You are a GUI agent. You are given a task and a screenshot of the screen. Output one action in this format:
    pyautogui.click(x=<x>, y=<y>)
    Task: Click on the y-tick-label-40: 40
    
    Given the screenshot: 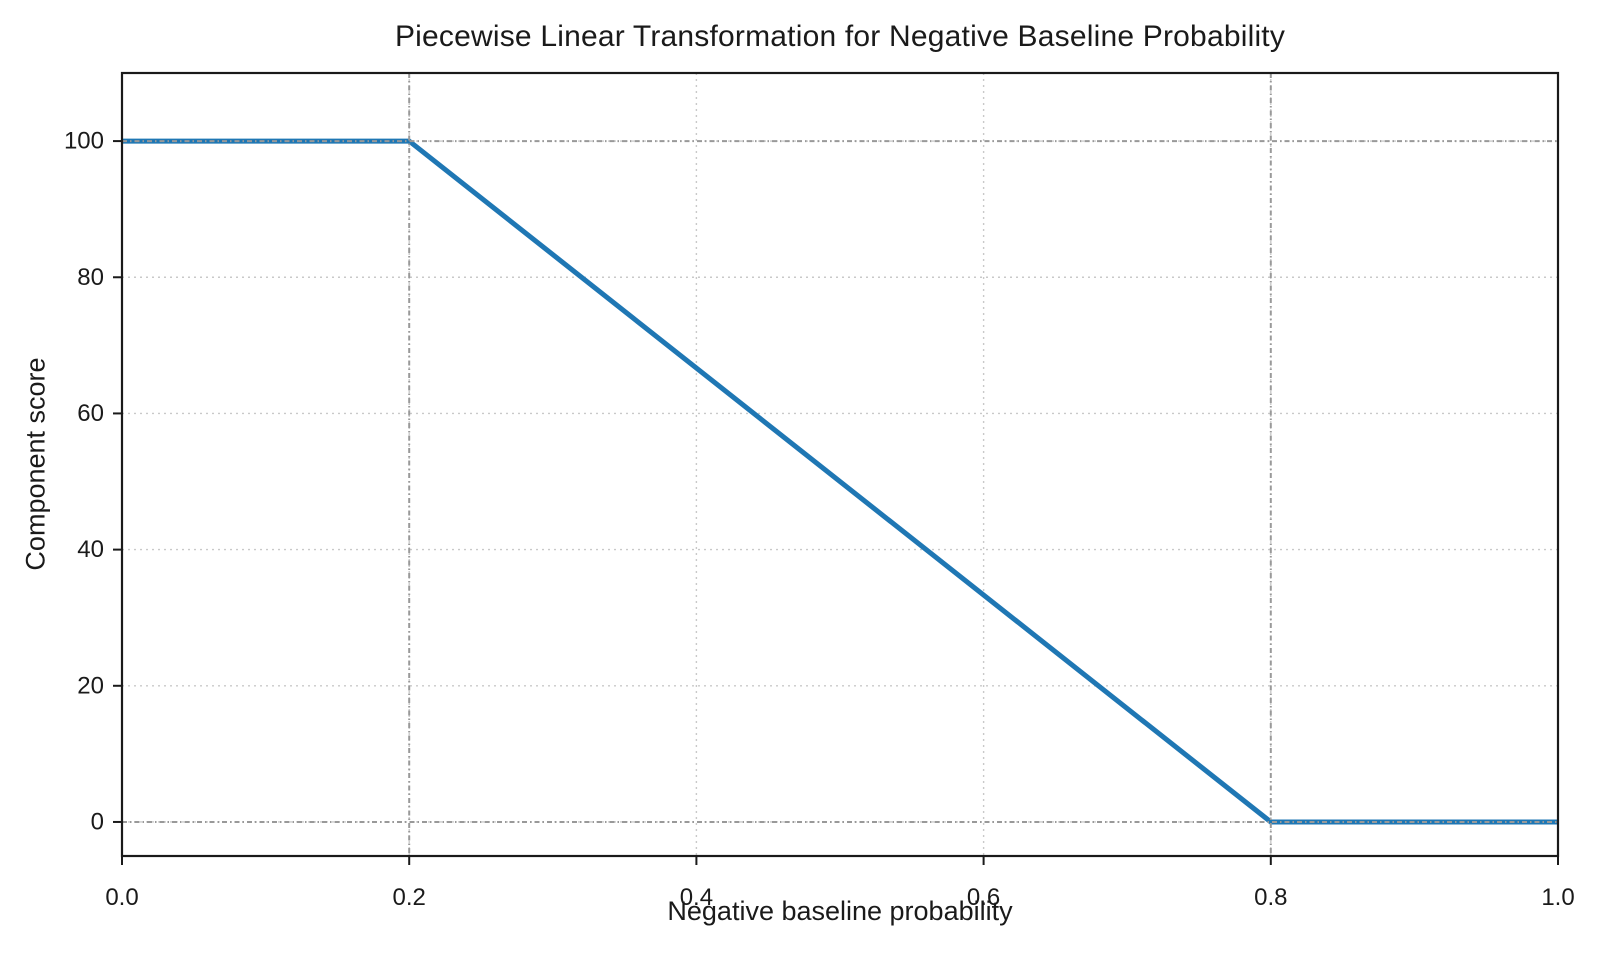 What is the action you would take?
    pyautogui.click(x=90, y=549)
    